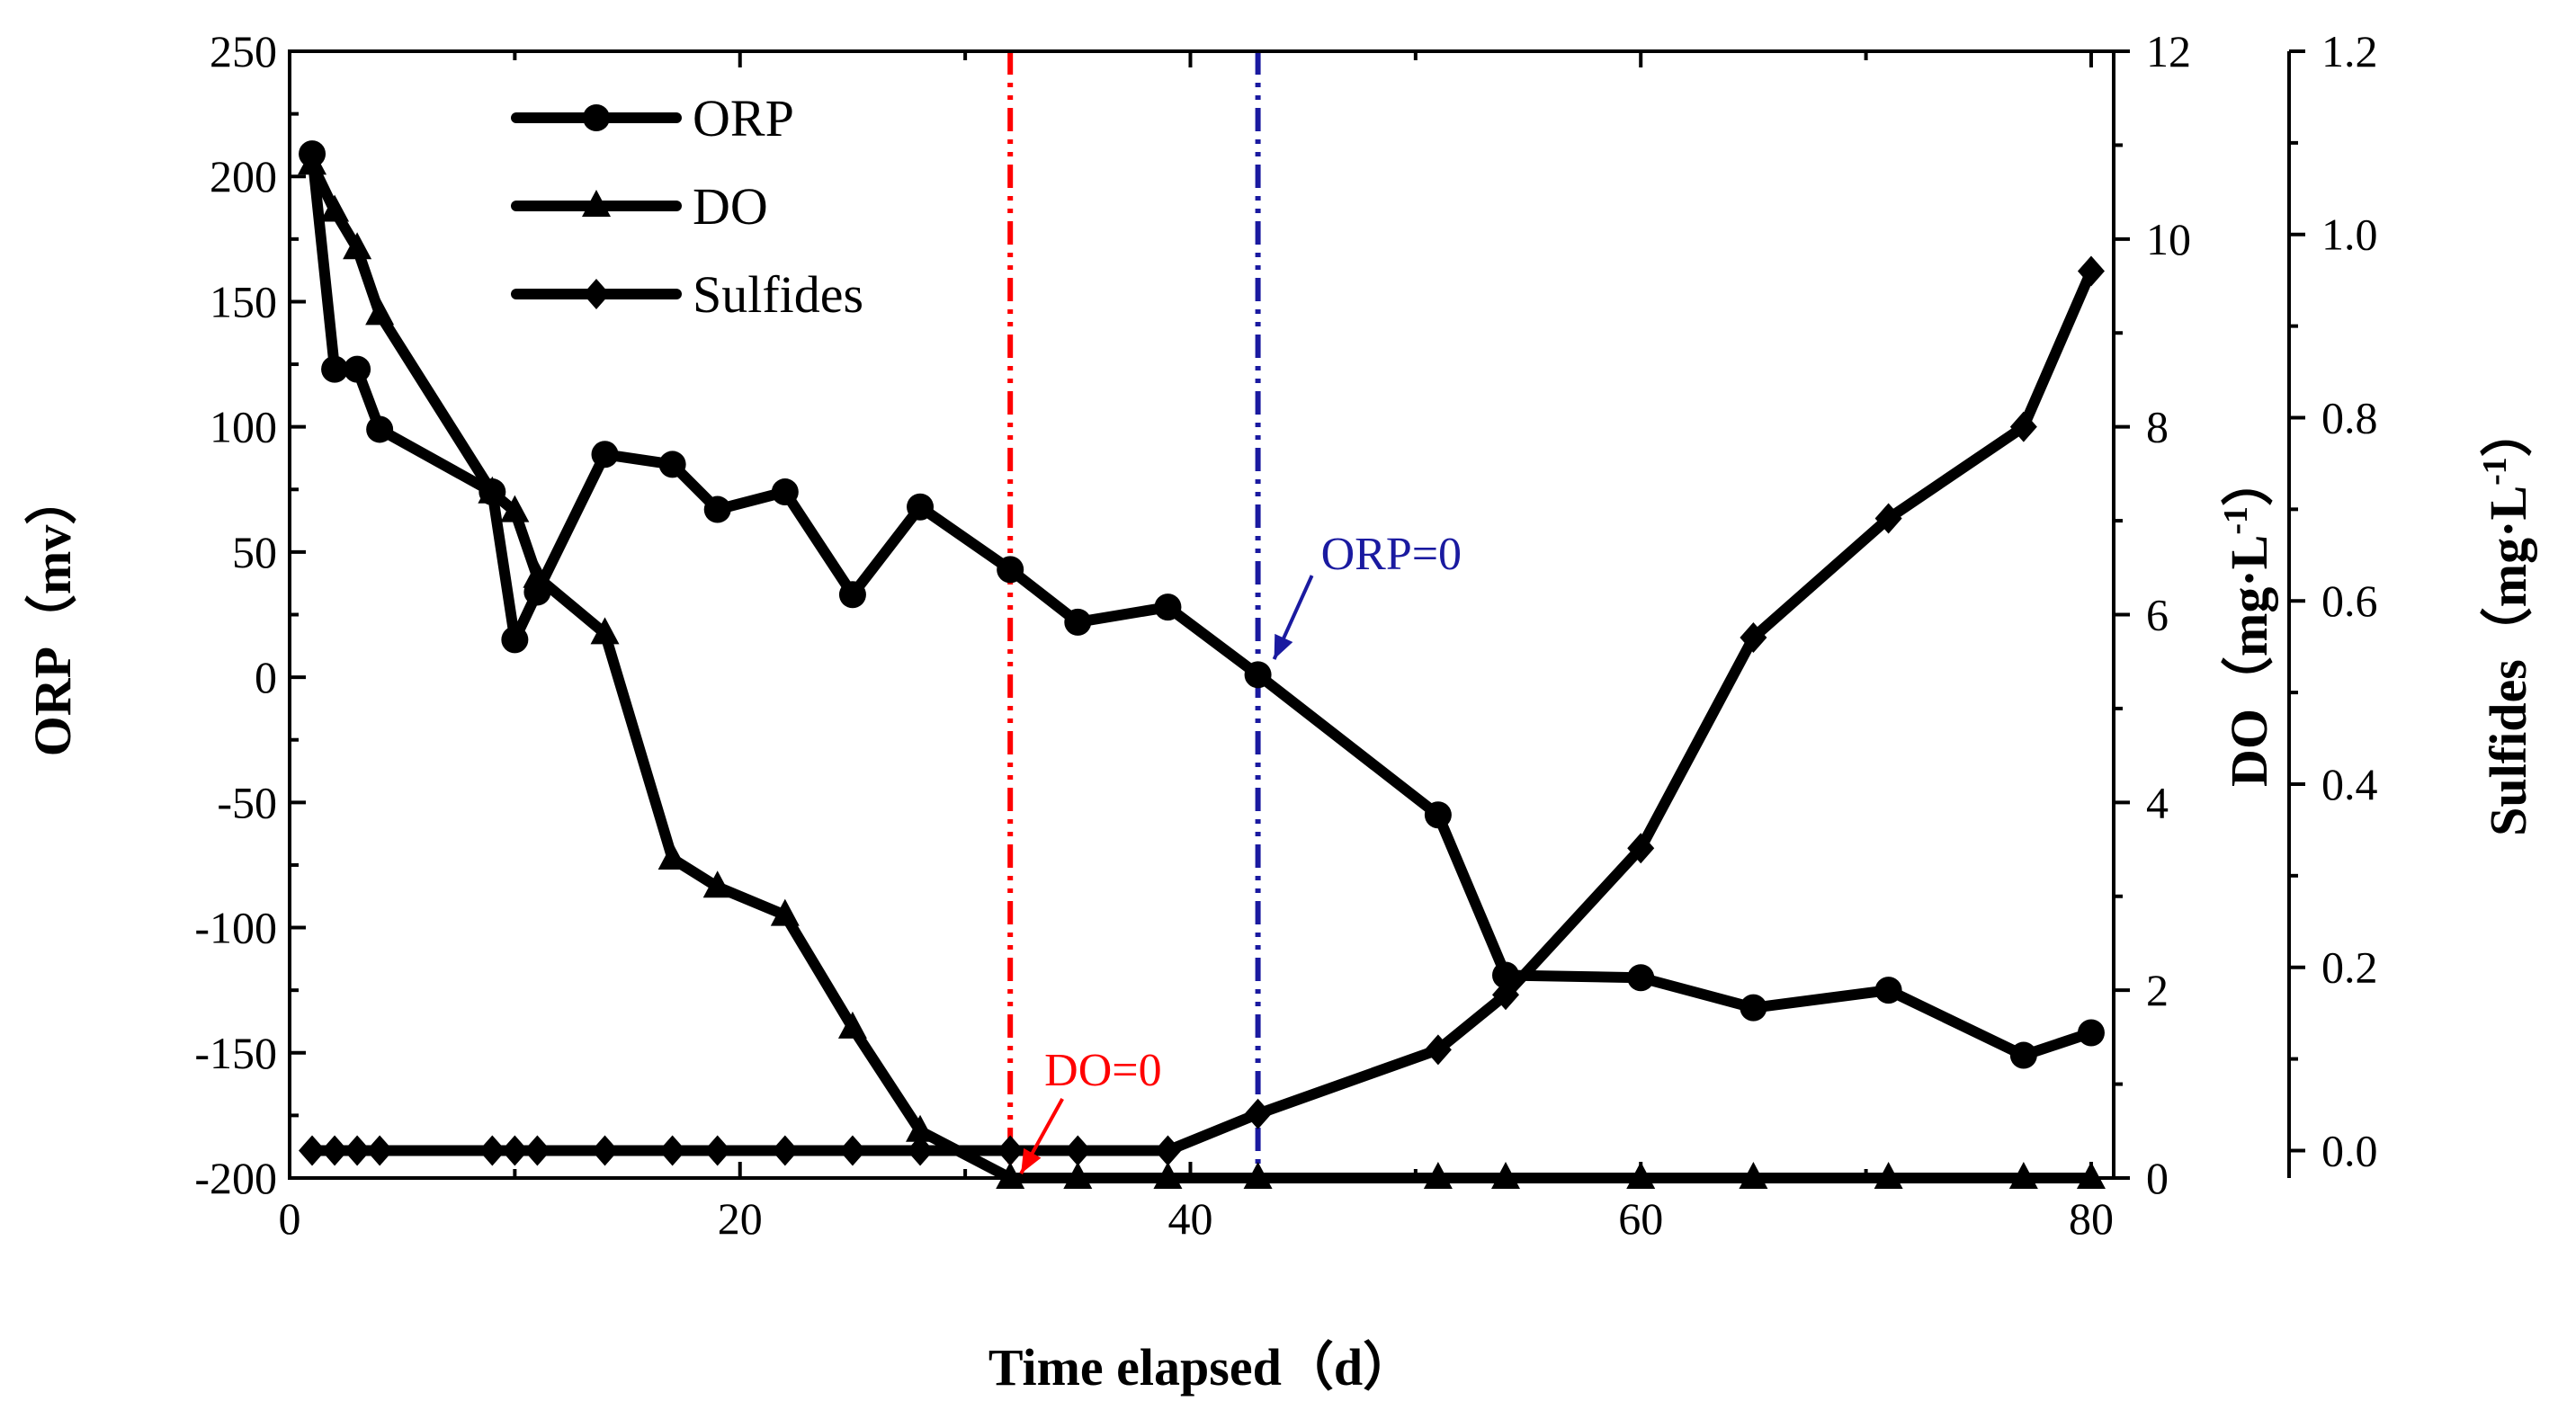  Describe the element at coordinates (2168, 51) in the screenshot. I see `do-tick-label: 12` at that location.